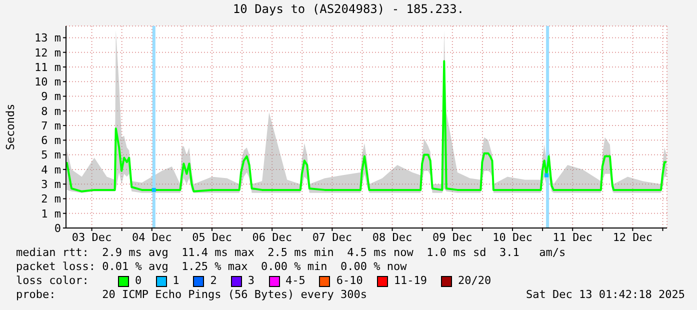  What do you see at coordinates (295, 281) in the screenshot?
I see `legend-label: 4-5` at bounding box center [295, 281].